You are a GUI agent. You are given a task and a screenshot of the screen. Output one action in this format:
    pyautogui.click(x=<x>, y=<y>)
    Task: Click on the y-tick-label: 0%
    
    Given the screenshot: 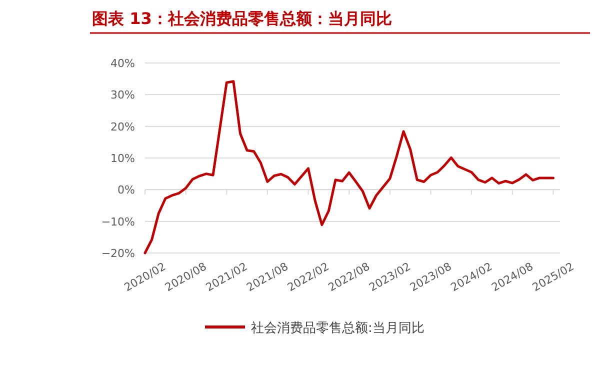 What is the action you would take?
    pyautogui.click(x=126, y=190)
    